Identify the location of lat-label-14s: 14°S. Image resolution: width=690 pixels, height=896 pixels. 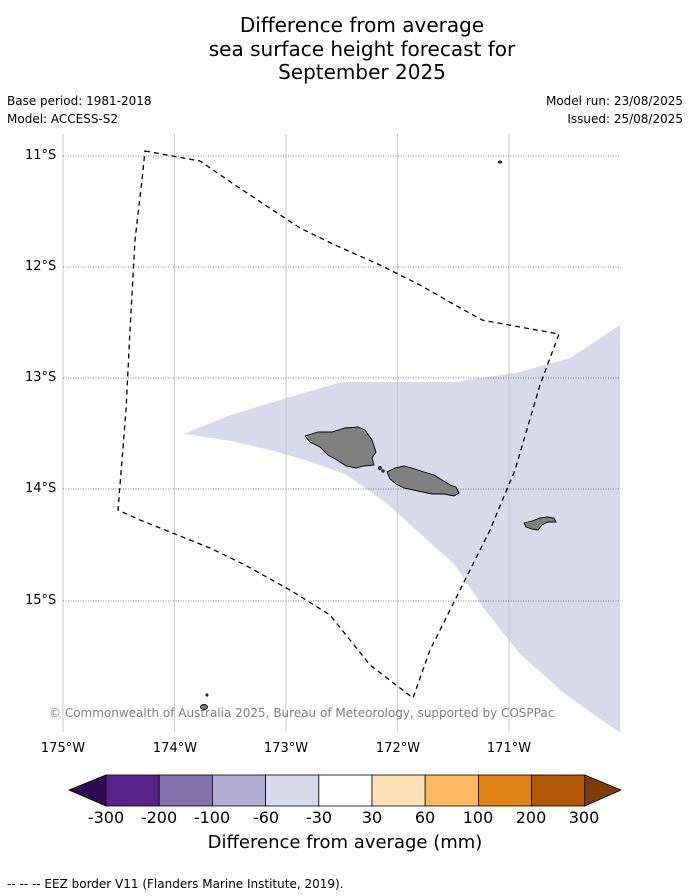
(41, 488).